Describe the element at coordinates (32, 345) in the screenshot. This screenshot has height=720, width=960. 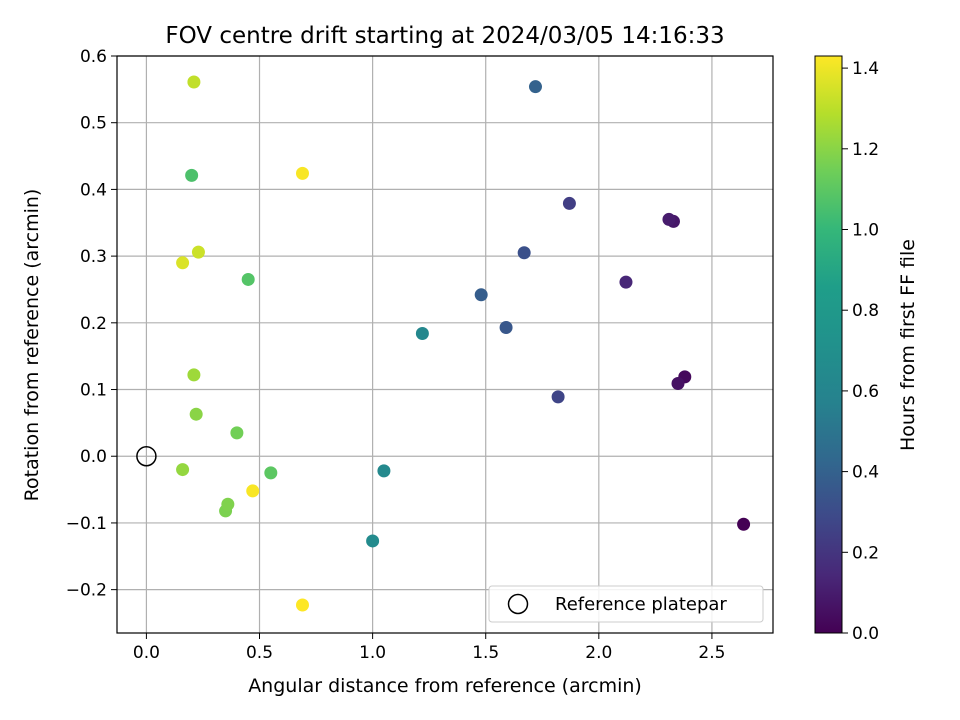
I see `y-axis-label: Rotation from reference (arcmin)` at that location.